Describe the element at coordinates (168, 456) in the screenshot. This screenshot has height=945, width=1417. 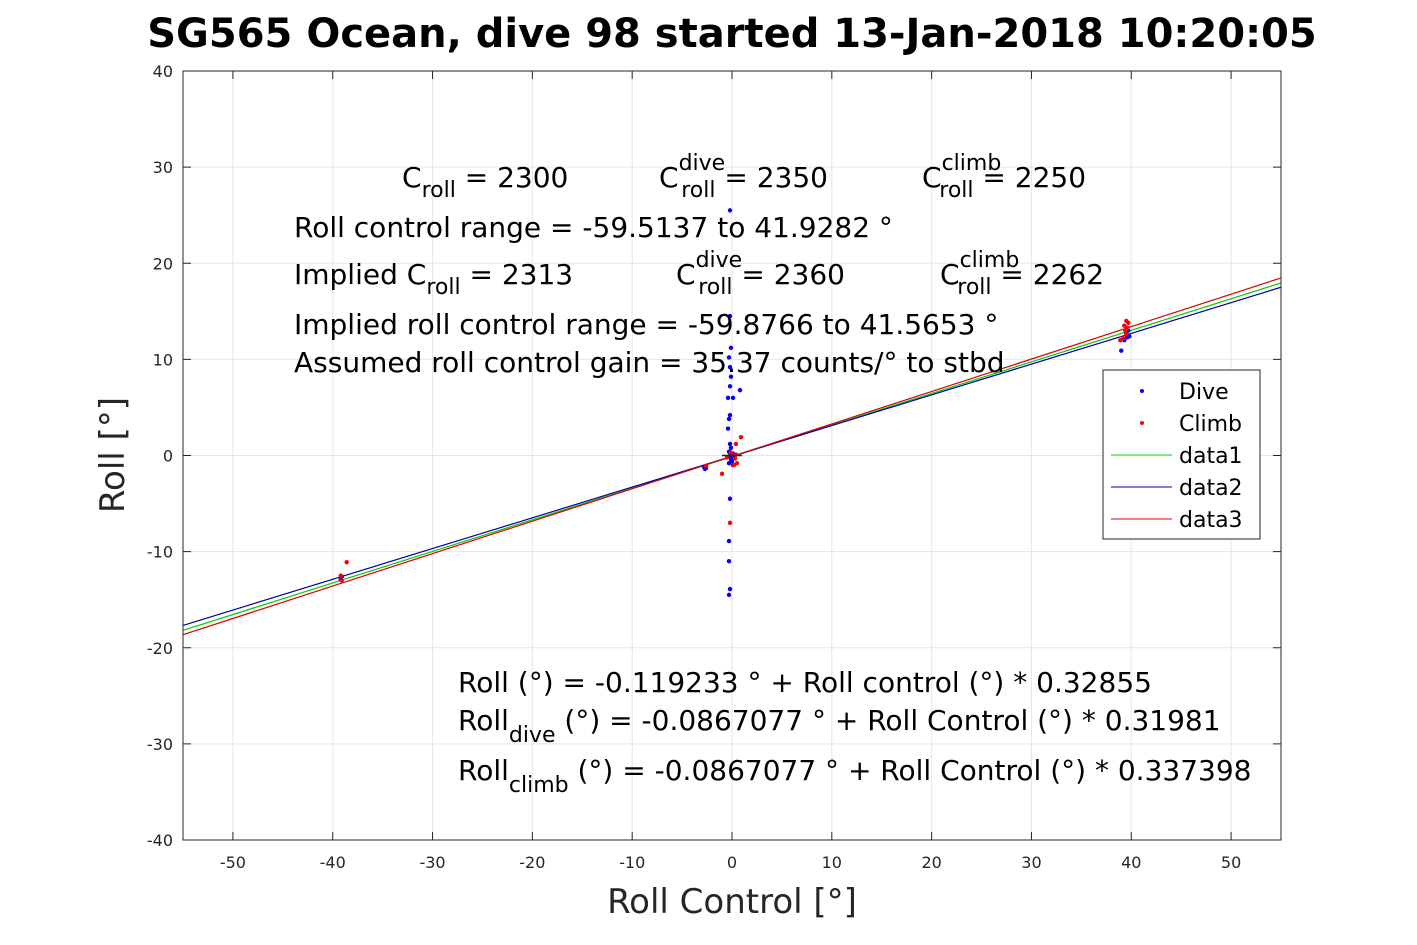
I see `y-tick-label: 0` at that location.